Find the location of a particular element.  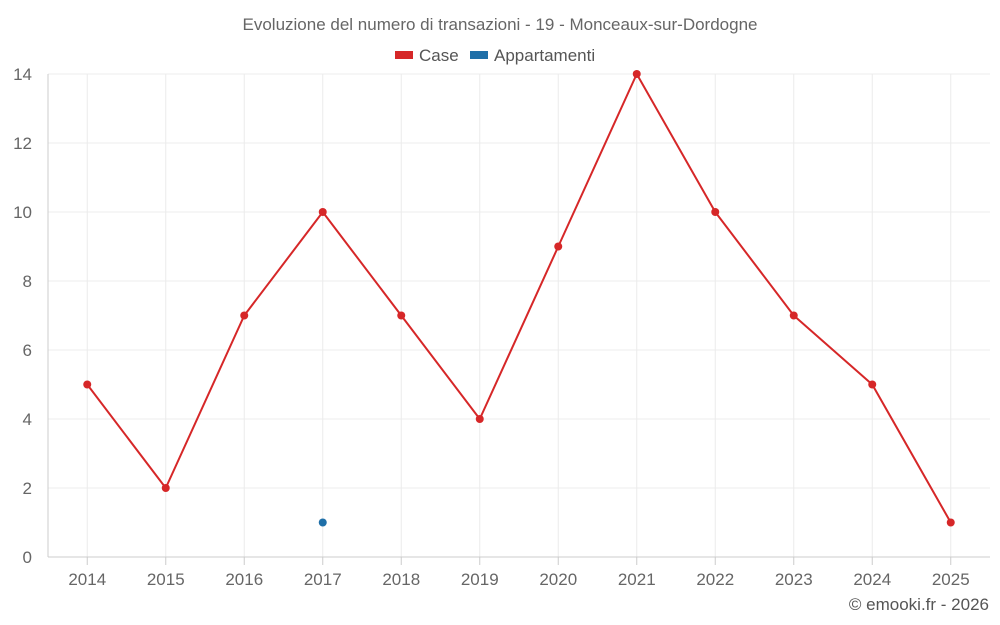

x-tick-label: 2014 is located at coordinates (87, 579).